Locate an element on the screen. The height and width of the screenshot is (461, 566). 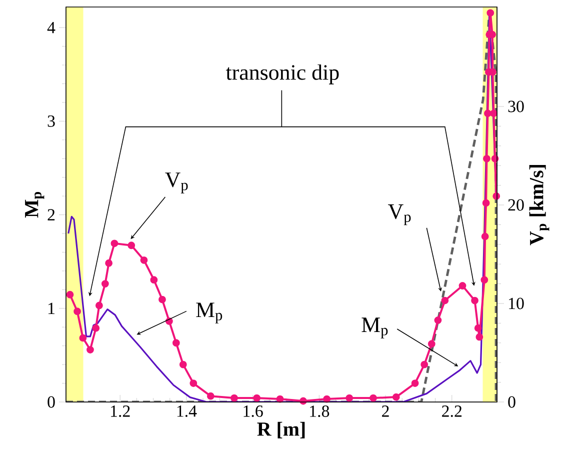
x-tick-label: 2 is located at coordinates (385, 411).